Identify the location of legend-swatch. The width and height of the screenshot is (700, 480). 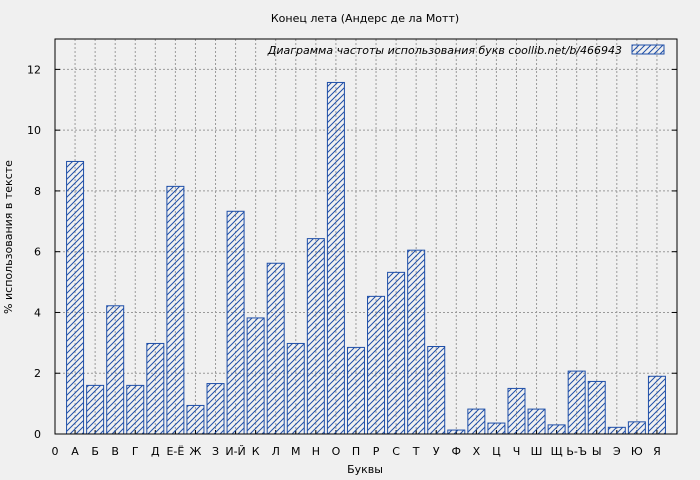
(648, 49).